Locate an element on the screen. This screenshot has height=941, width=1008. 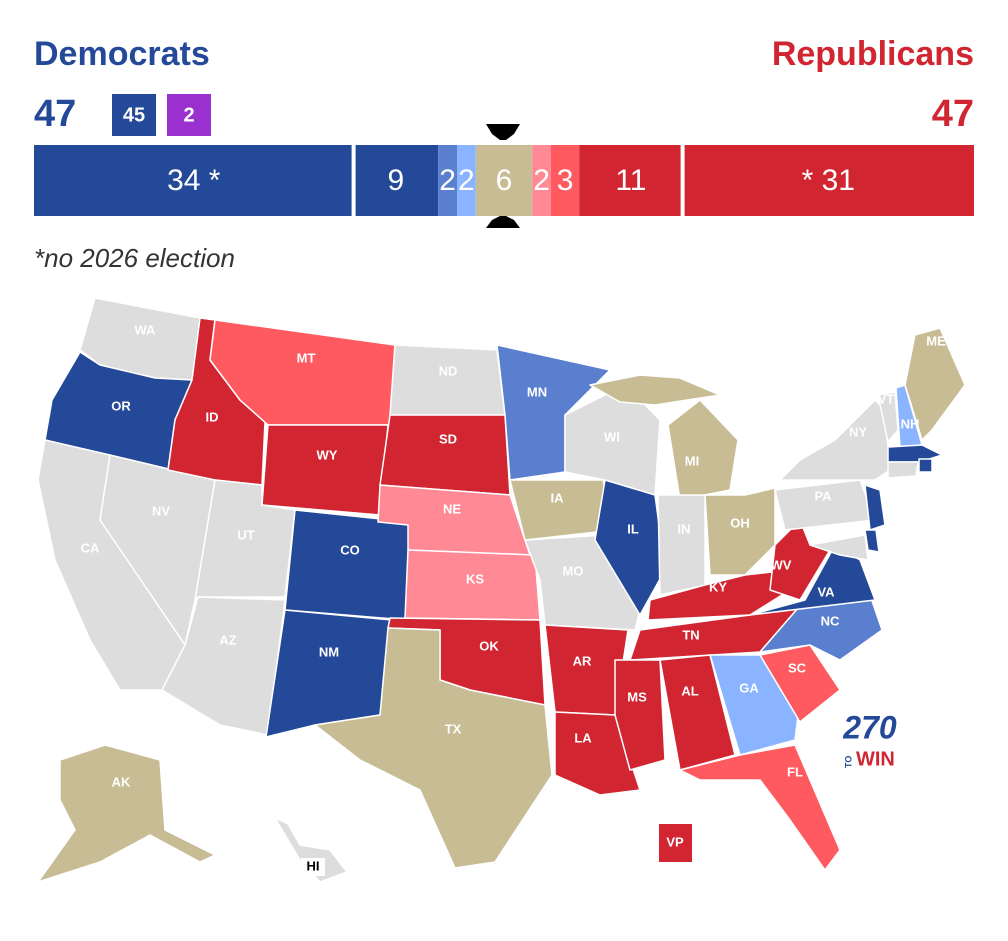
state-label: AR is located at coordinates (582, 660).